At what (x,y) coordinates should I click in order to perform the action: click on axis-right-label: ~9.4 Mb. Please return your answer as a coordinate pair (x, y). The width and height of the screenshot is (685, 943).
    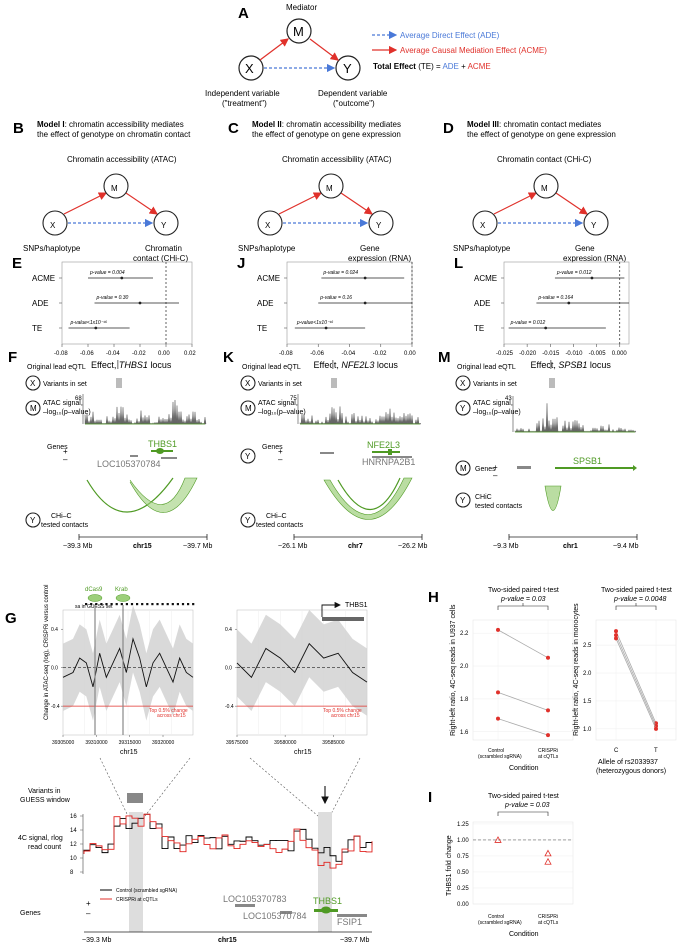
    Looking at the image, I should click on (626, 546).